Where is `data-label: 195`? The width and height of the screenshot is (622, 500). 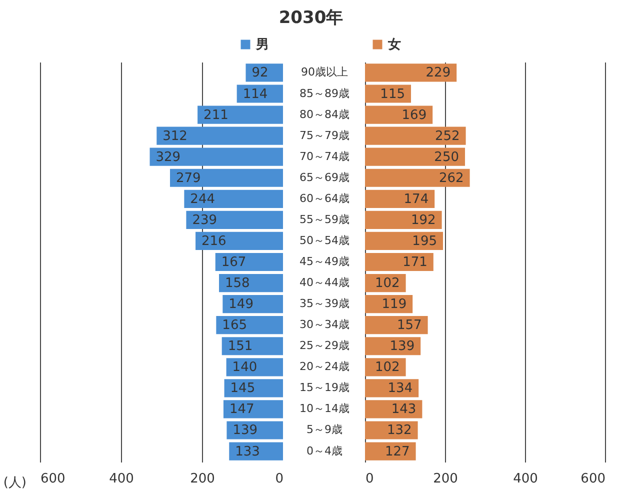
data-label: 195 is located at coordinates (424, 241).